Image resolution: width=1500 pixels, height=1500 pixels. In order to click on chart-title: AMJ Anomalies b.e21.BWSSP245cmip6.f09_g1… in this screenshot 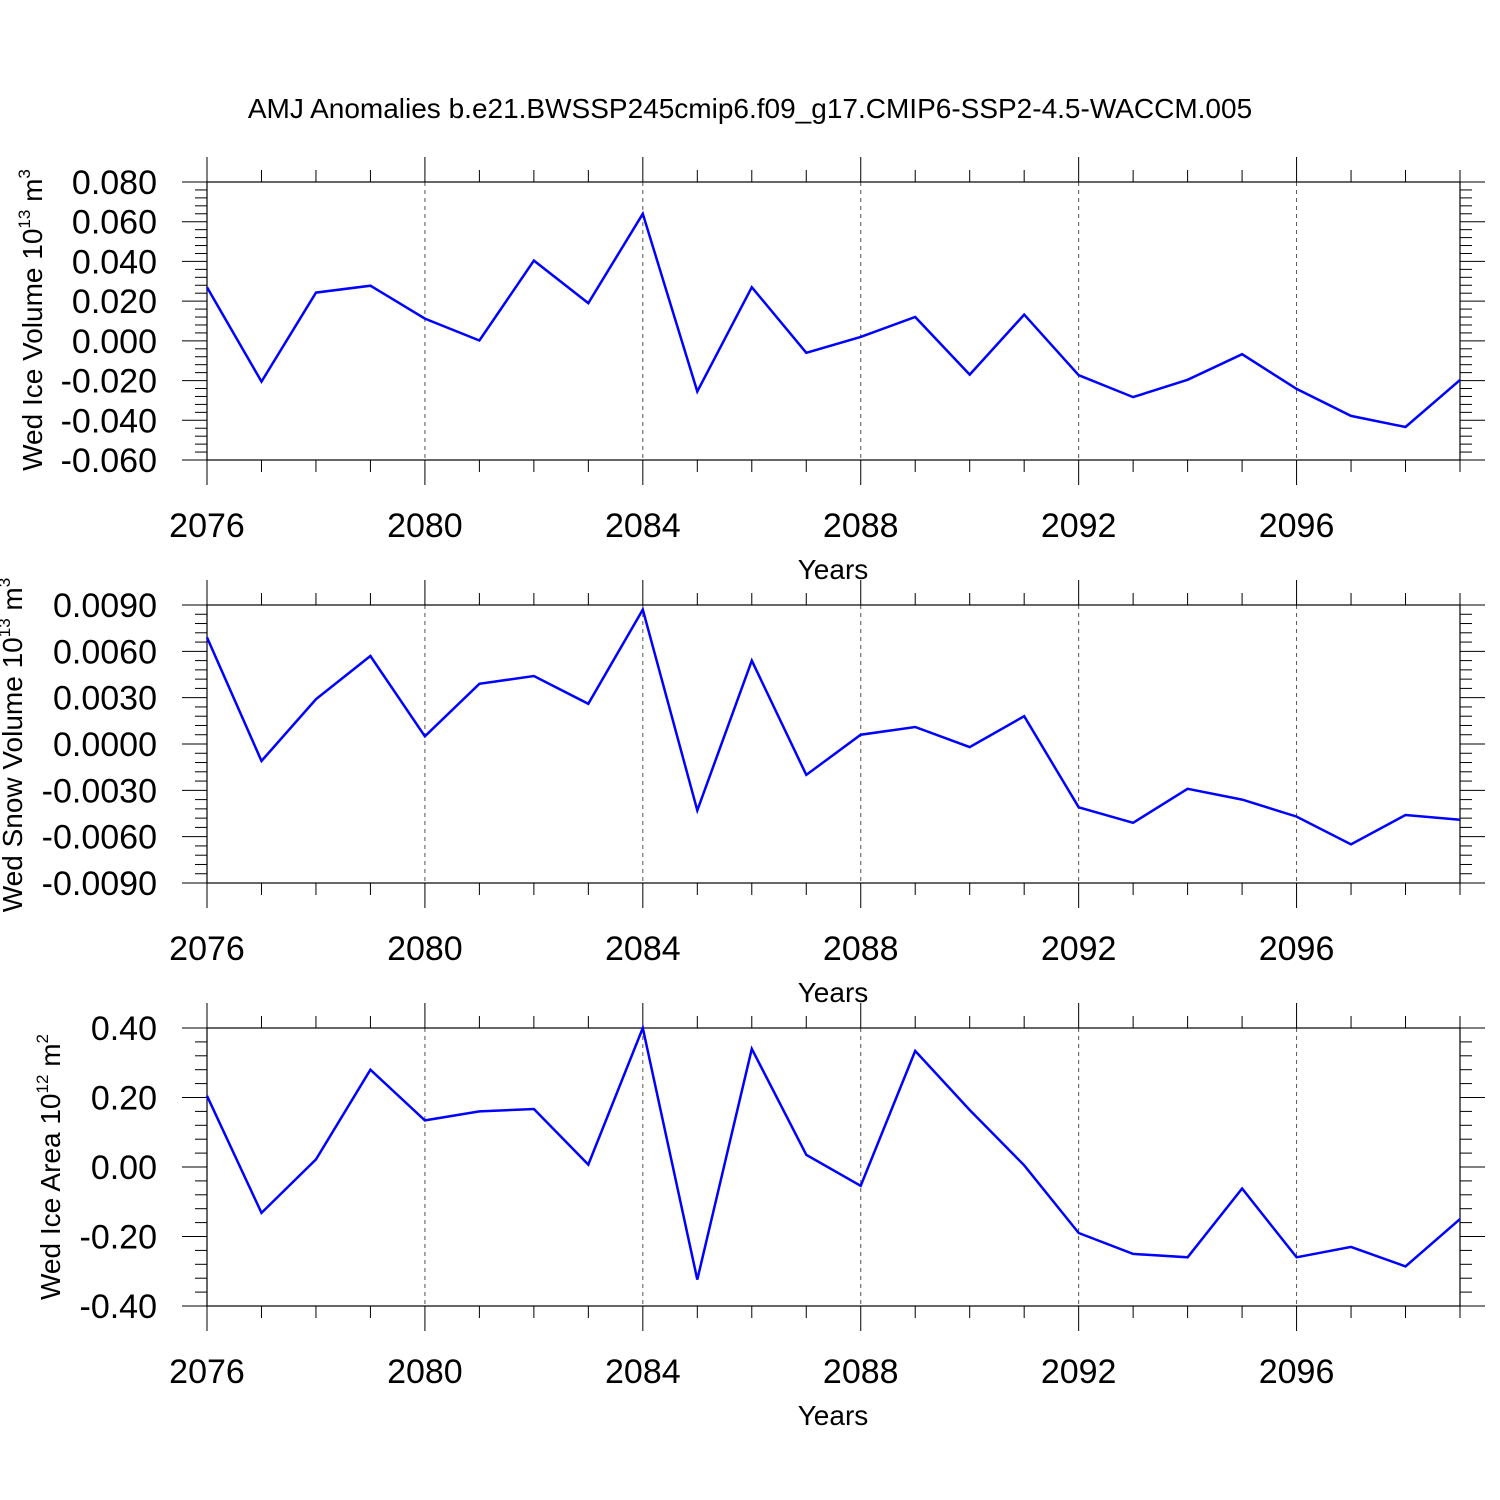, I will do `click(750, 108)`.